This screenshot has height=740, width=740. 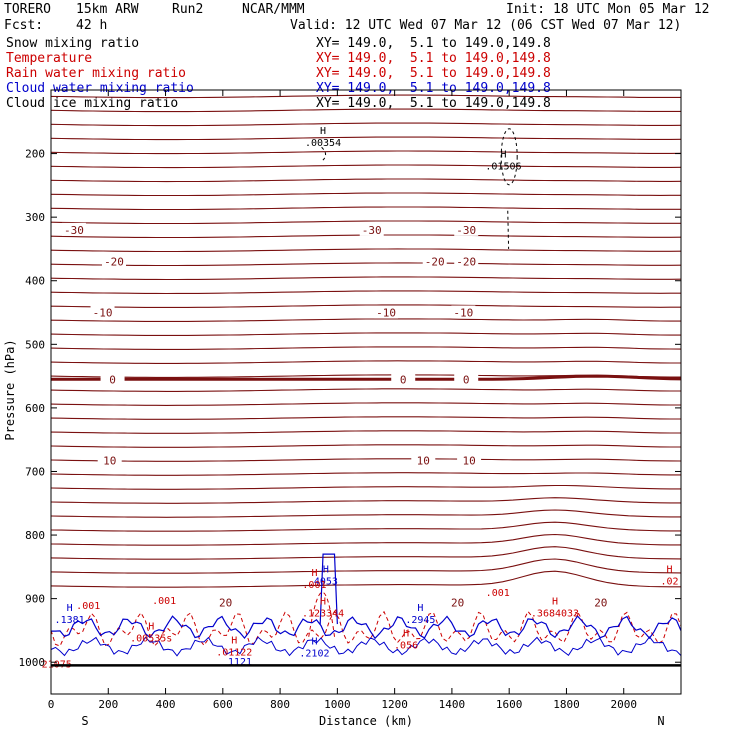 What do you see at coordinates (433, 103) in the screenshot?
I see `legend-cloud-ice-xy: XY= 149.0, 5.1 to 149.0,149.8` at bounding box center [433, 103].